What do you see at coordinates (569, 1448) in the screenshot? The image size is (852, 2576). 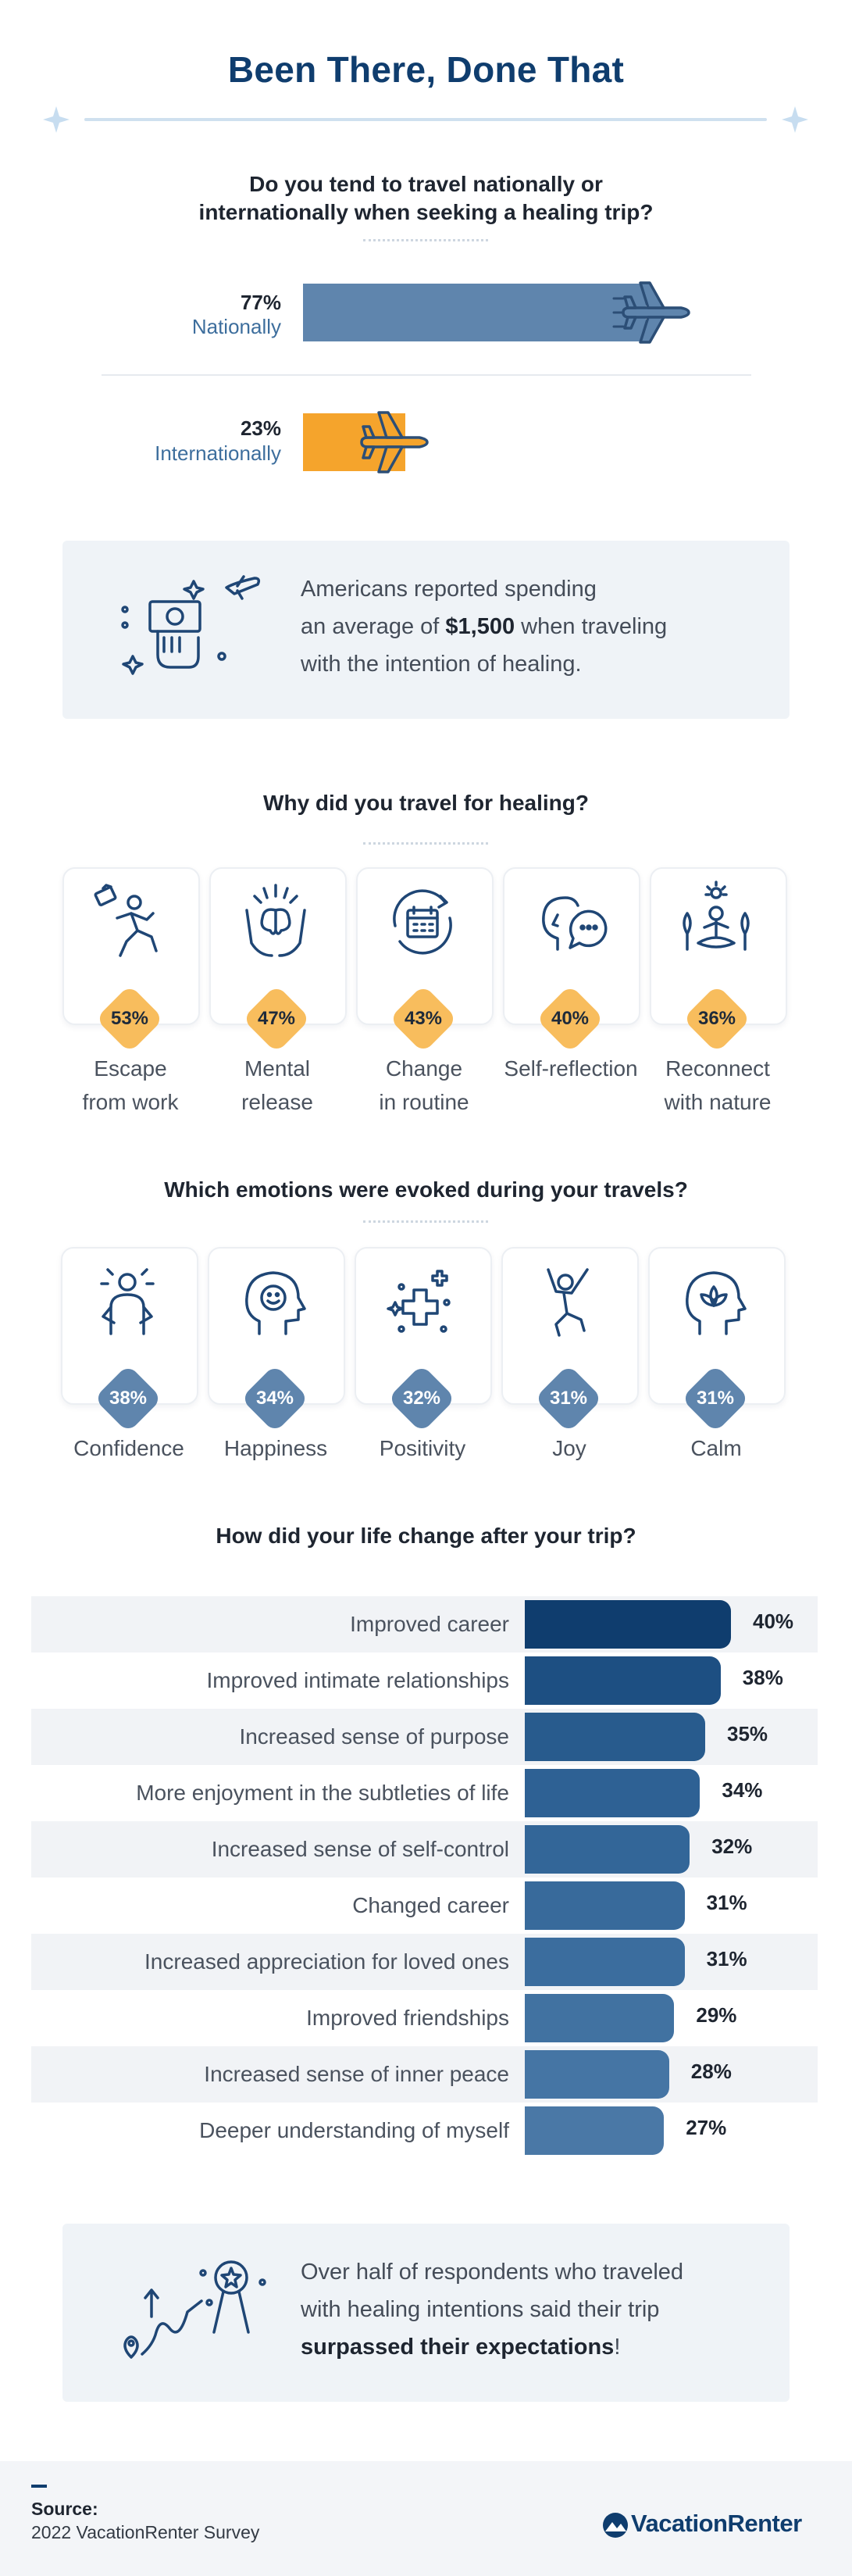 I see `emotion-label: Joy` at bounding box center [569, 1448].